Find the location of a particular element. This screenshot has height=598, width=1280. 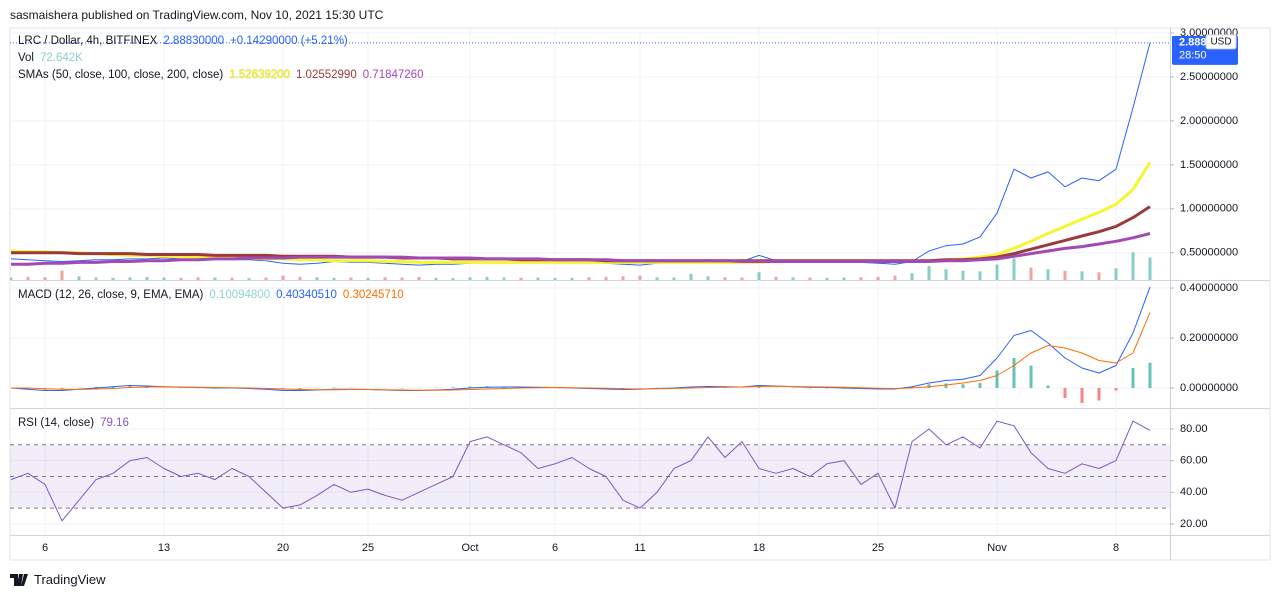

vol-title: Vol is located at coordinates (26, 58).